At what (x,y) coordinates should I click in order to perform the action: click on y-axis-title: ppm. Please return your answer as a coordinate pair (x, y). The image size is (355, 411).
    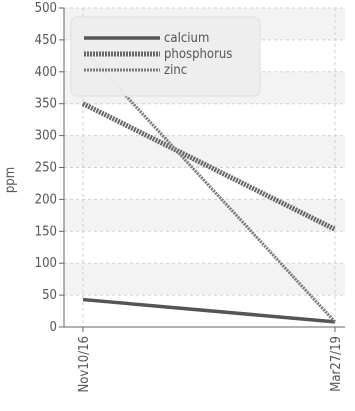
    Looking at the image, I should click on (10, 180).